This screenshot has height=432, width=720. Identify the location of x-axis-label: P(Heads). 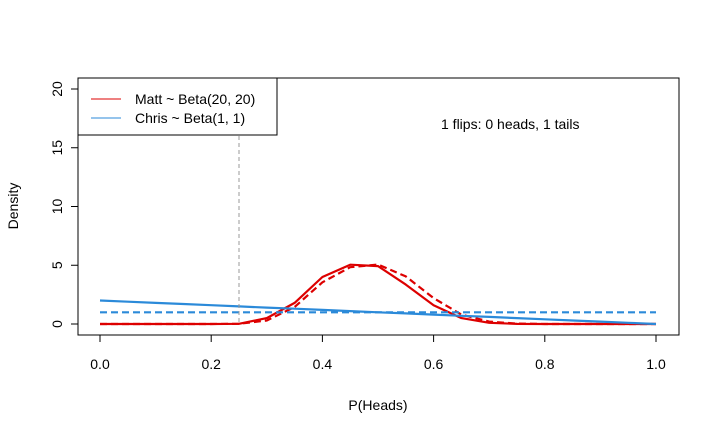
(377, 405).